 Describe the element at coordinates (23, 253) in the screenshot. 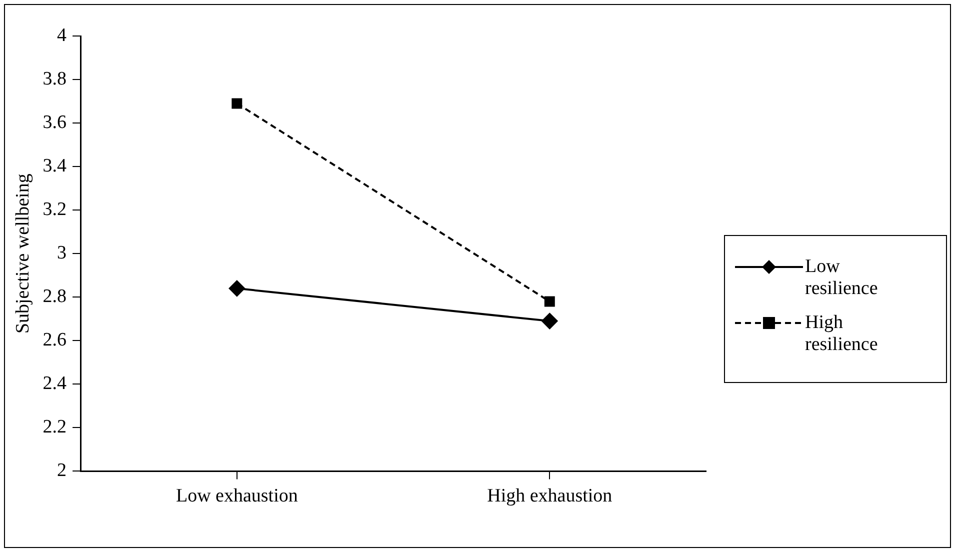

I see `y-axis-title: Subjective wellbeing` at that location.